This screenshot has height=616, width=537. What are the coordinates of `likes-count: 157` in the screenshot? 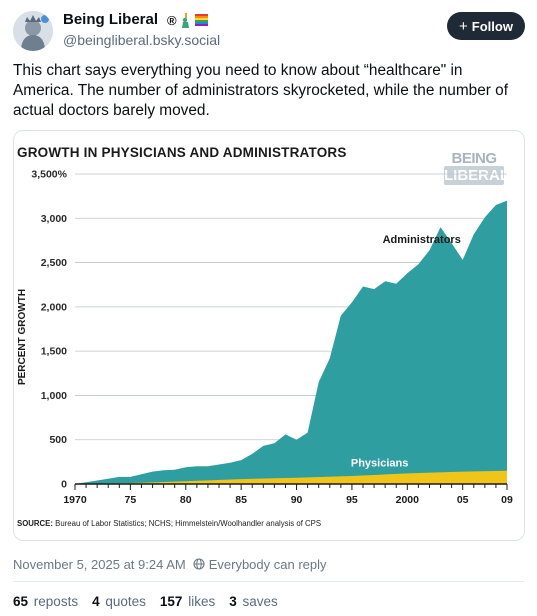 It's located at (171, 601).